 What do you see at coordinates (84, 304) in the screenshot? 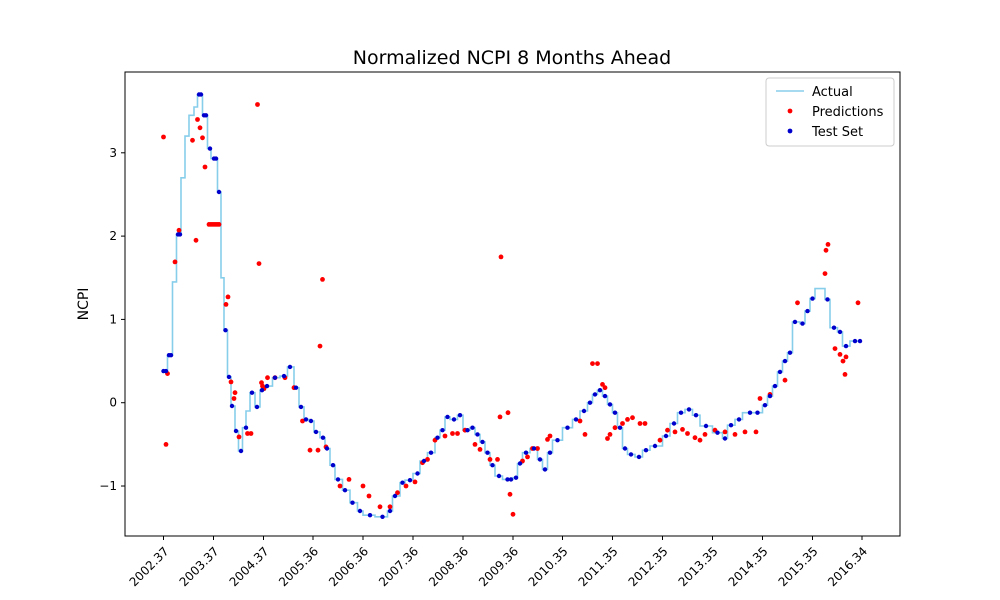
I see `y-axis-label: NCPI` at bounding box center [84, 304].